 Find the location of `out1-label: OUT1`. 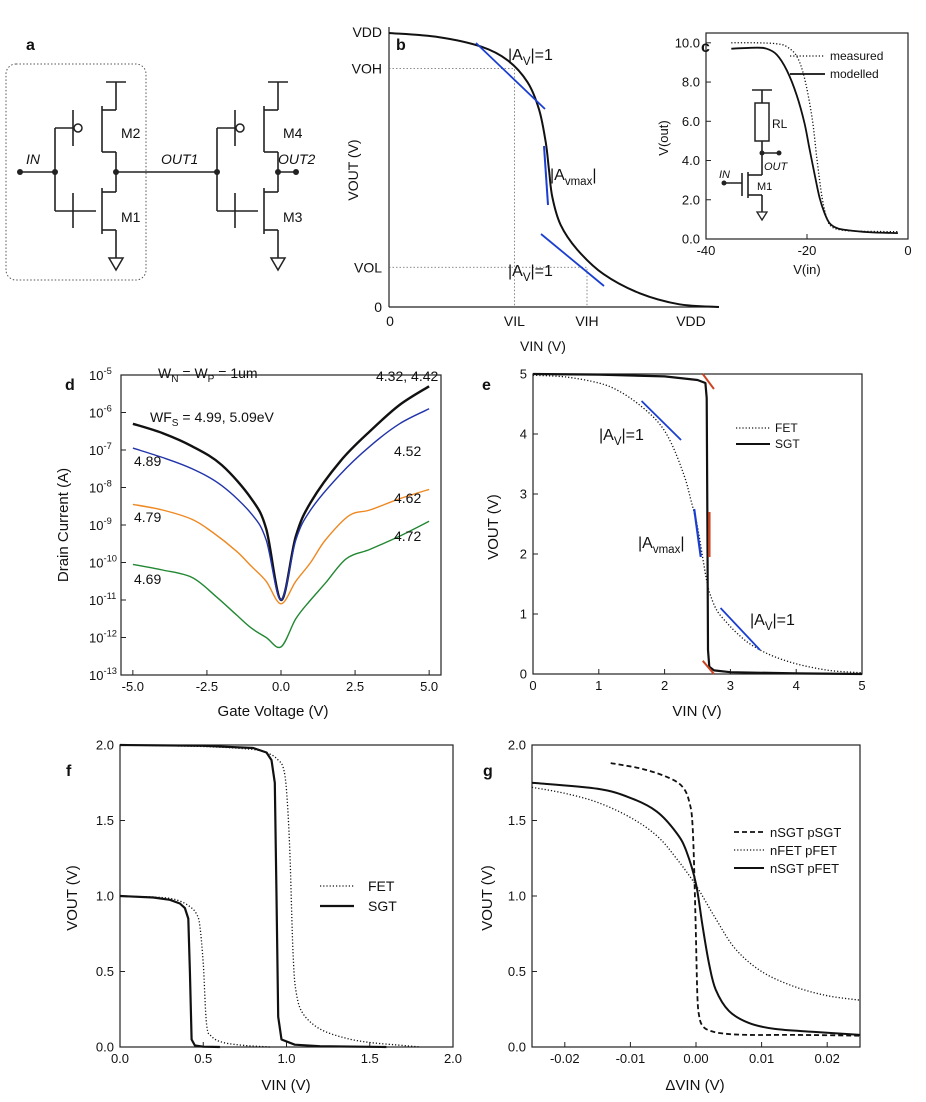

out1-label: OUT1 is located at coordinates (179, 159).